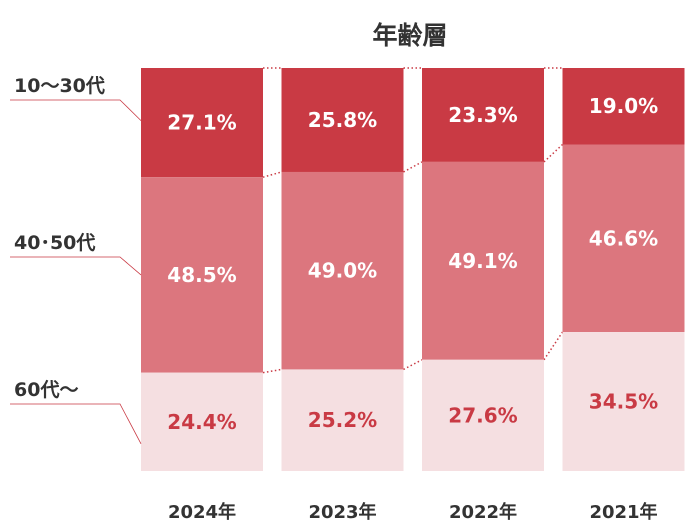  I want to click on data-label: 46.6%, so click(623, 238).